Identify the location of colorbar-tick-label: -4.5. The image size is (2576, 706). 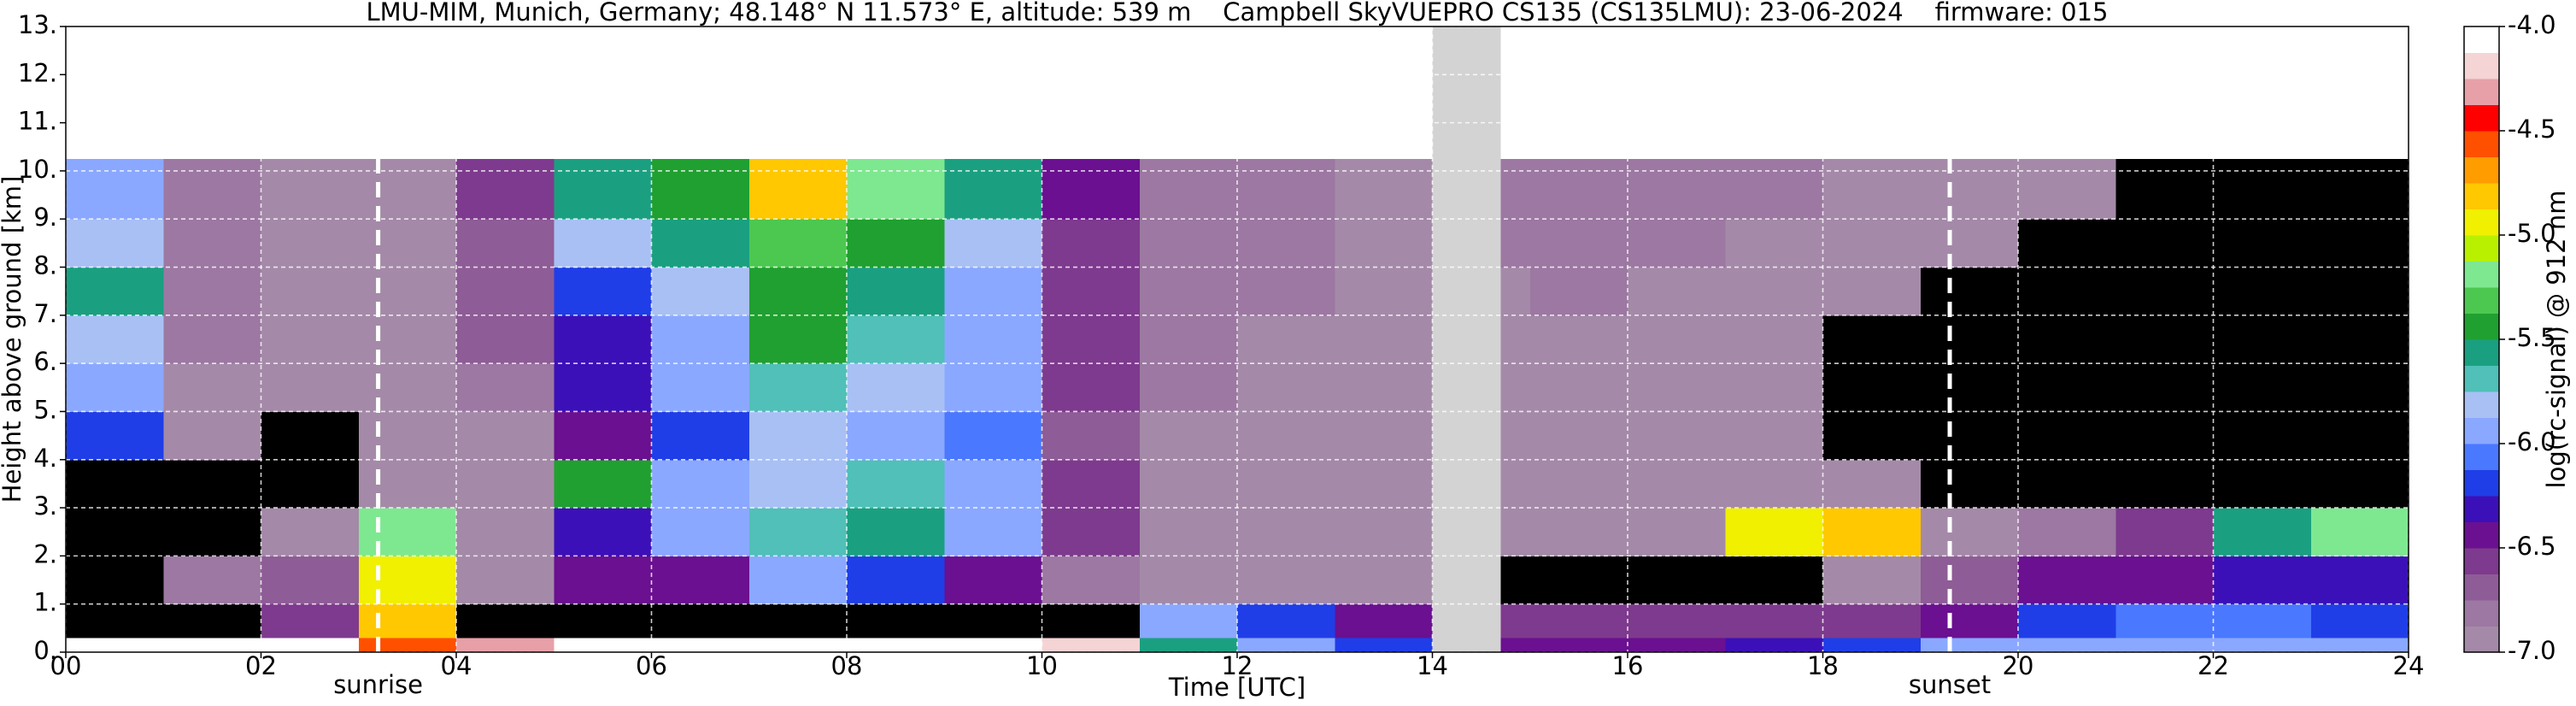
(2532, 129).